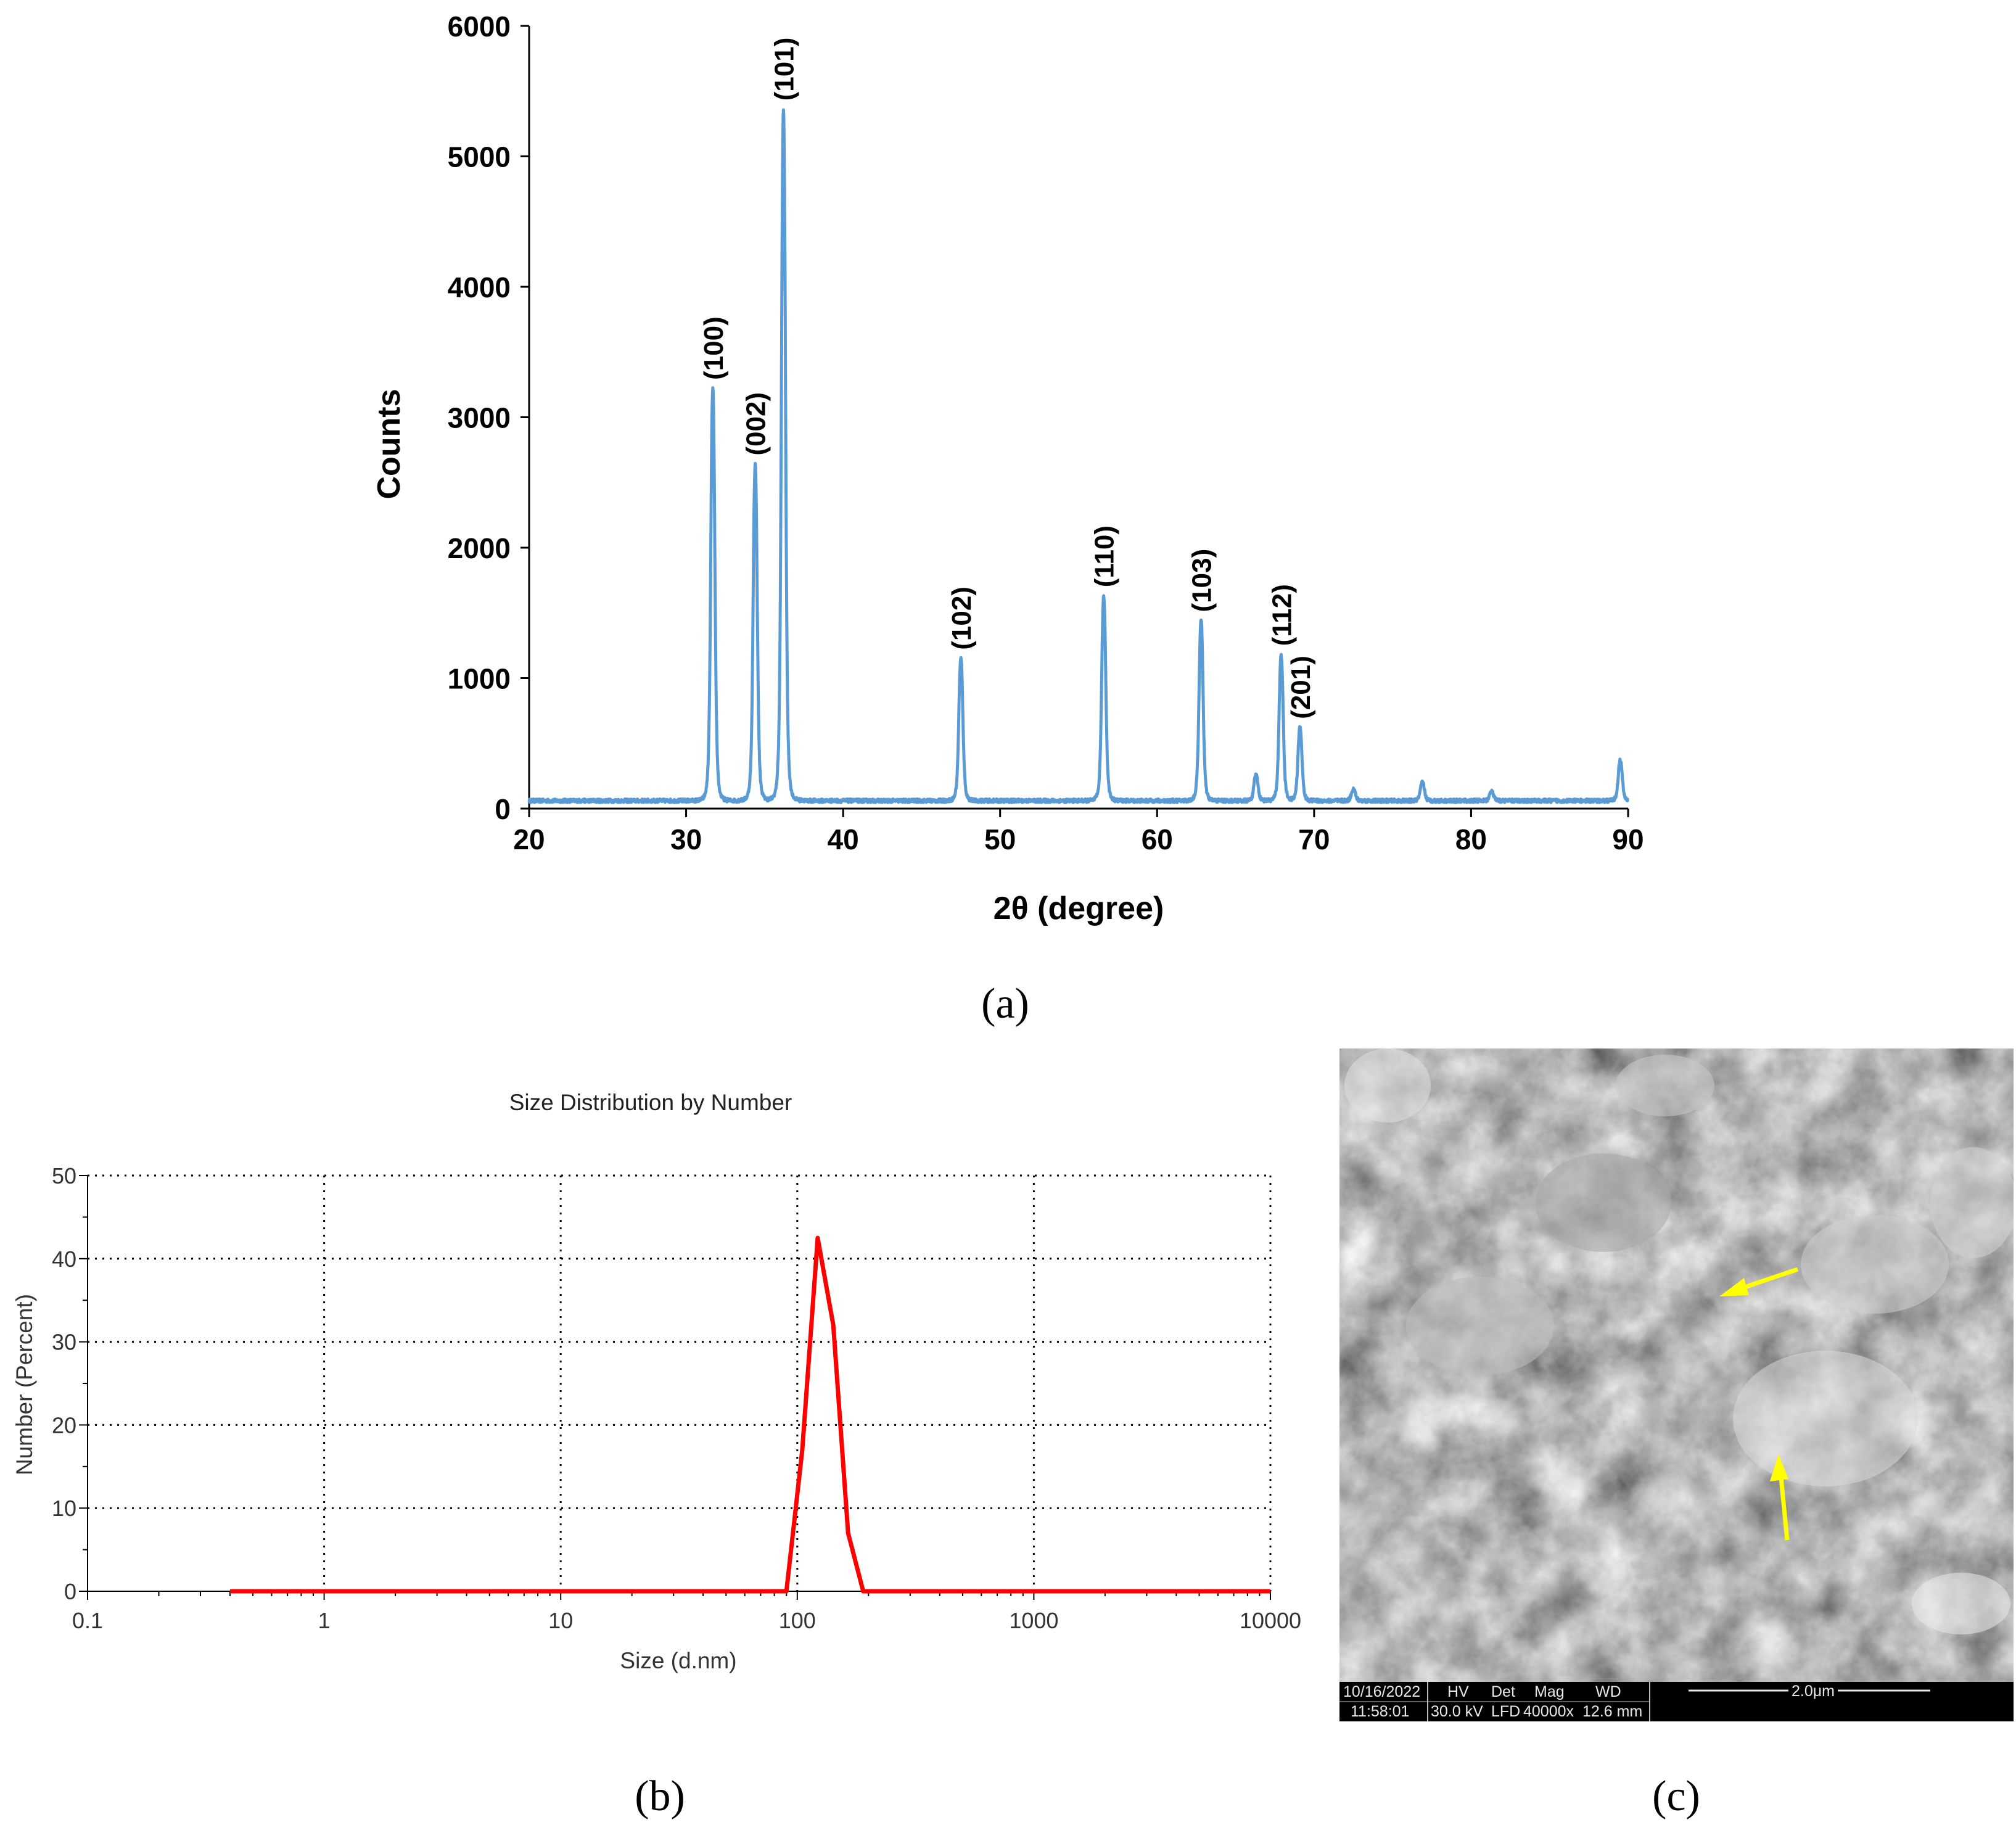 The width and height of the screenshot is (2016, 1825). I want to click on xrd-y-tick-label: 2000, so click(479, 548).